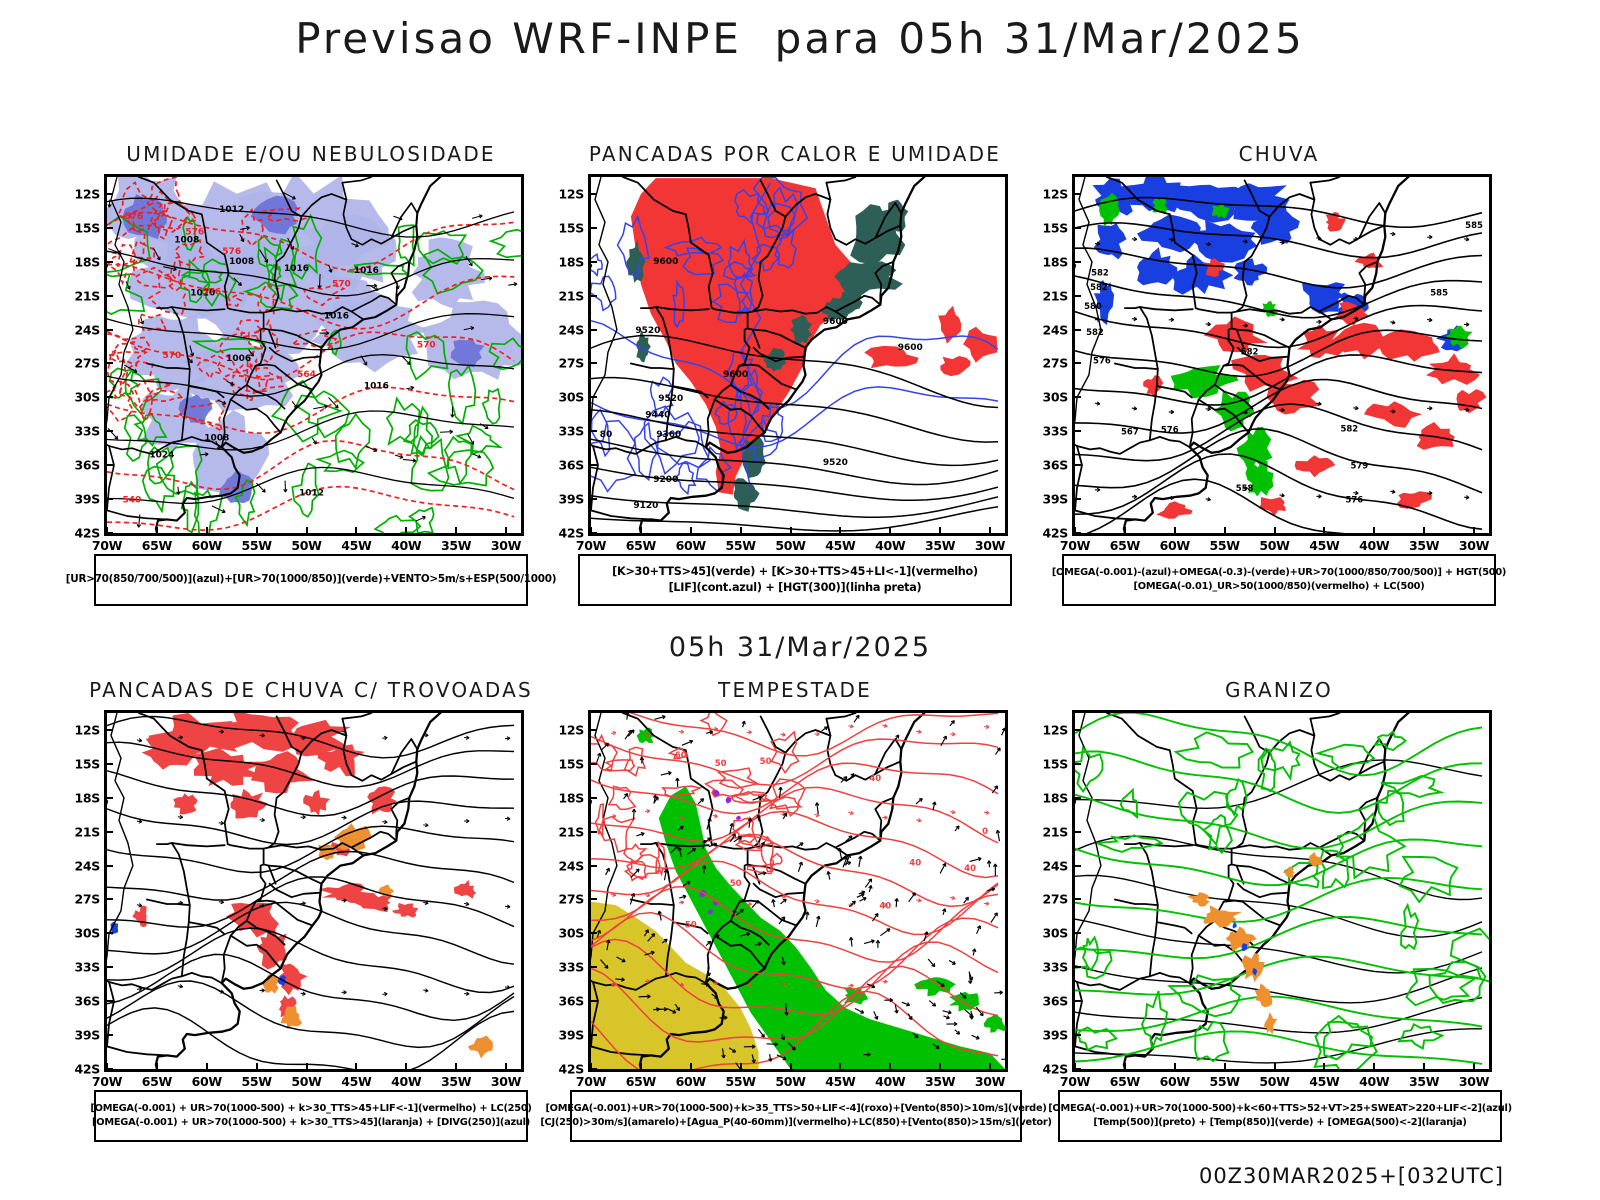  Describe the element at coordinates (238, 359) in the screenshot. I see `map-contour-label: 1006` at that location.